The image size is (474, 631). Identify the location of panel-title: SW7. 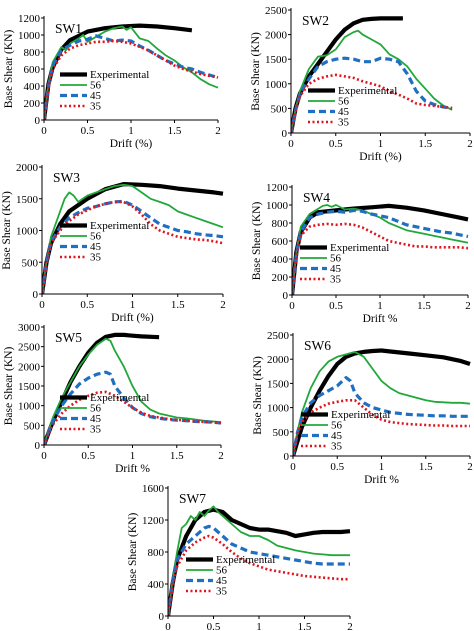
(192, 498).